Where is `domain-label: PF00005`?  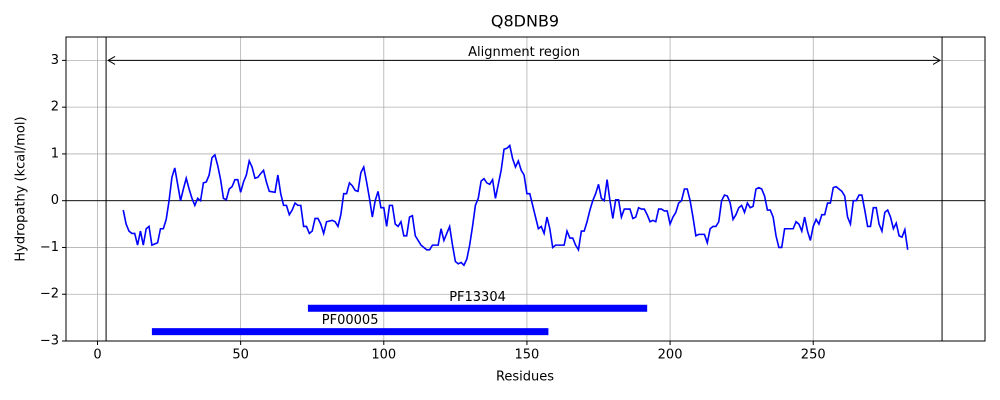
domain-label: PF00005 is located at coordinates (350, 320).